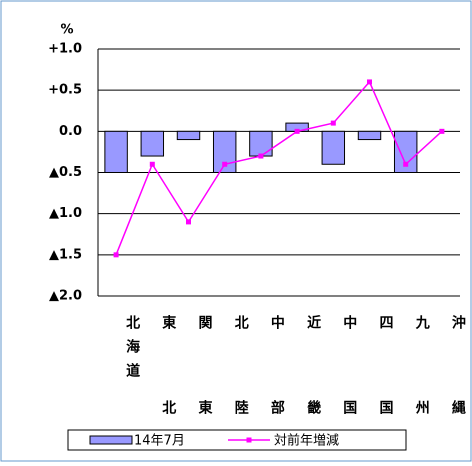  What do you see at coordinates (277, 388) in the screenshot?
I see `x-tick-label: 中部` at bounding box center [277, 388].